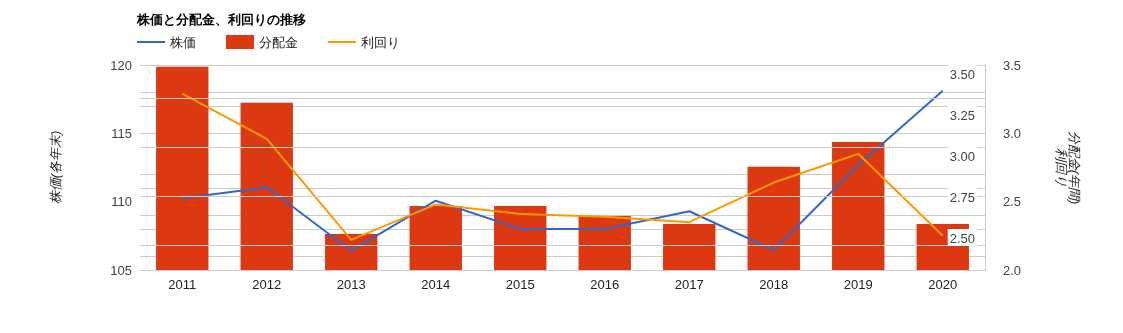  I want to click on y2-tick-label: 3.50, so click(962, 74).